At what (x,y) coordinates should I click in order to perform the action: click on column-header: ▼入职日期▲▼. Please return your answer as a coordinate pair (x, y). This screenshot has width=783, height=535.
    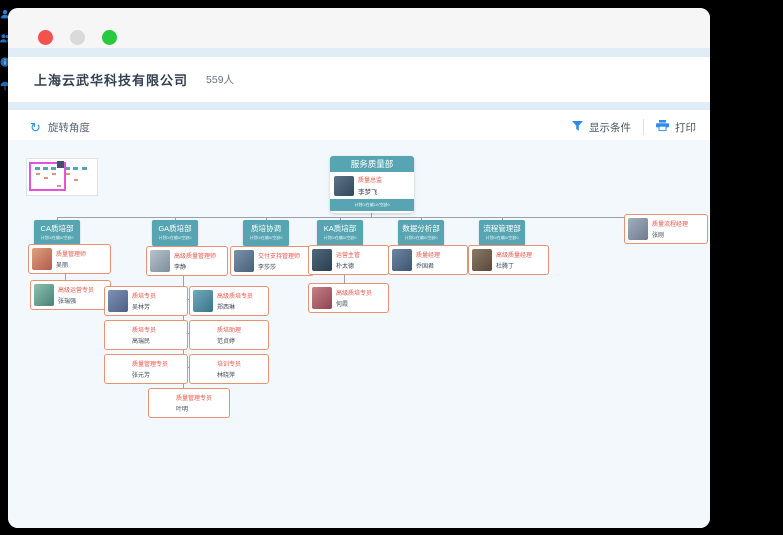
    Looking at the image, I should click on (391, 530).